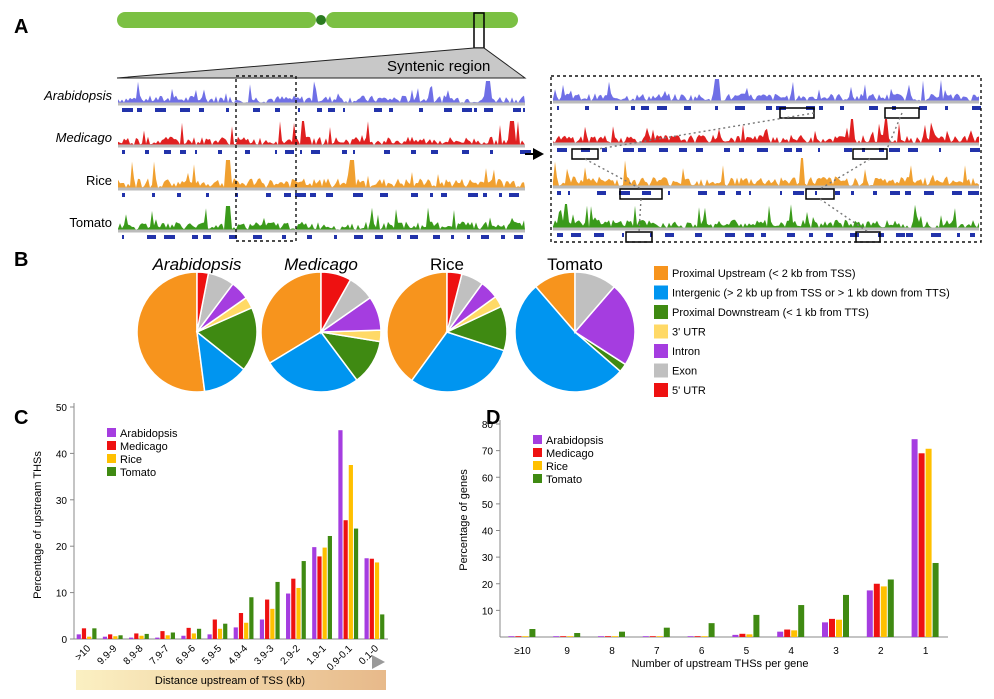 This screenshot has width=994, height=699. What do you see at coordinates (111, 458) in the screenshot?
I see `chart-c-legend-swatch-rice` at bounding box center [111, 458].